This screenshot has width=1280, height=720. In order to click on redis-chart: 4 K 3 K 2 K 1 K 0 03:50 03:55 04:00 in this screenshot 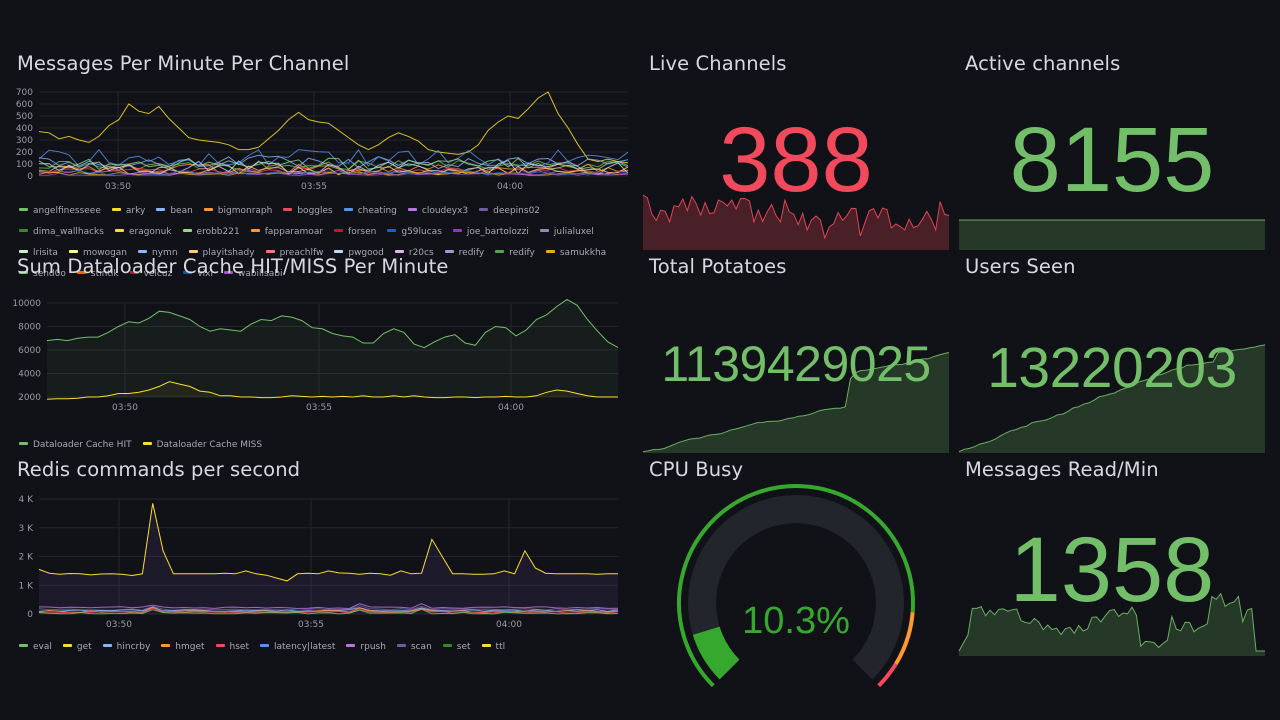, I will do `click(321, 564)`.